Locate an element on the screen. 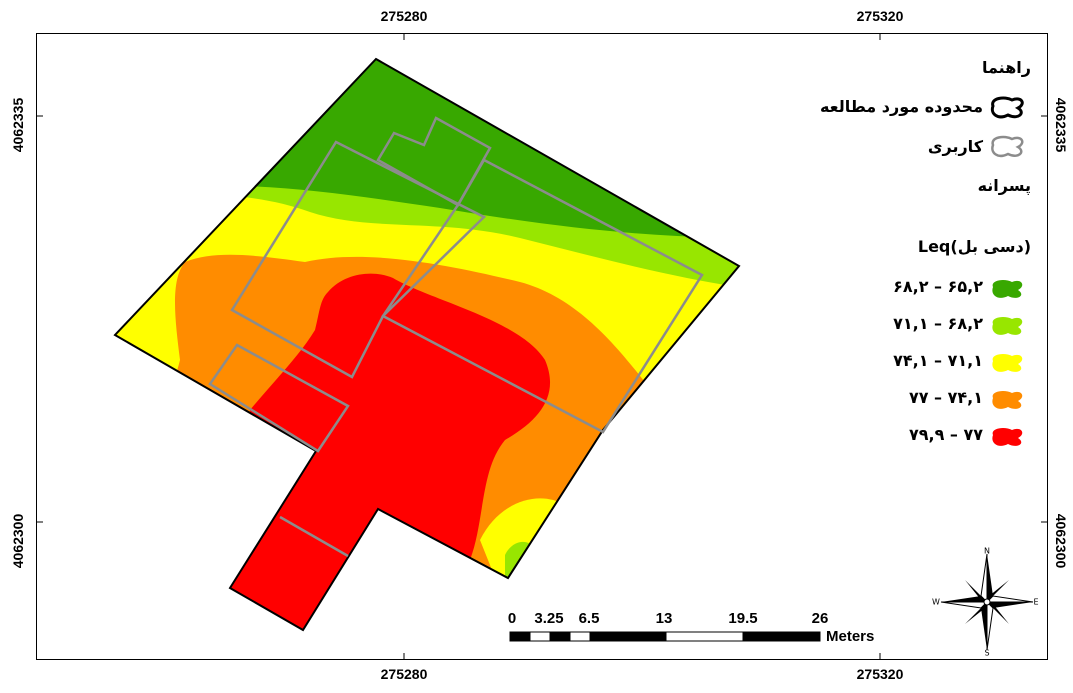  scale-label-5: 26 is located at coordinates (820, 618).